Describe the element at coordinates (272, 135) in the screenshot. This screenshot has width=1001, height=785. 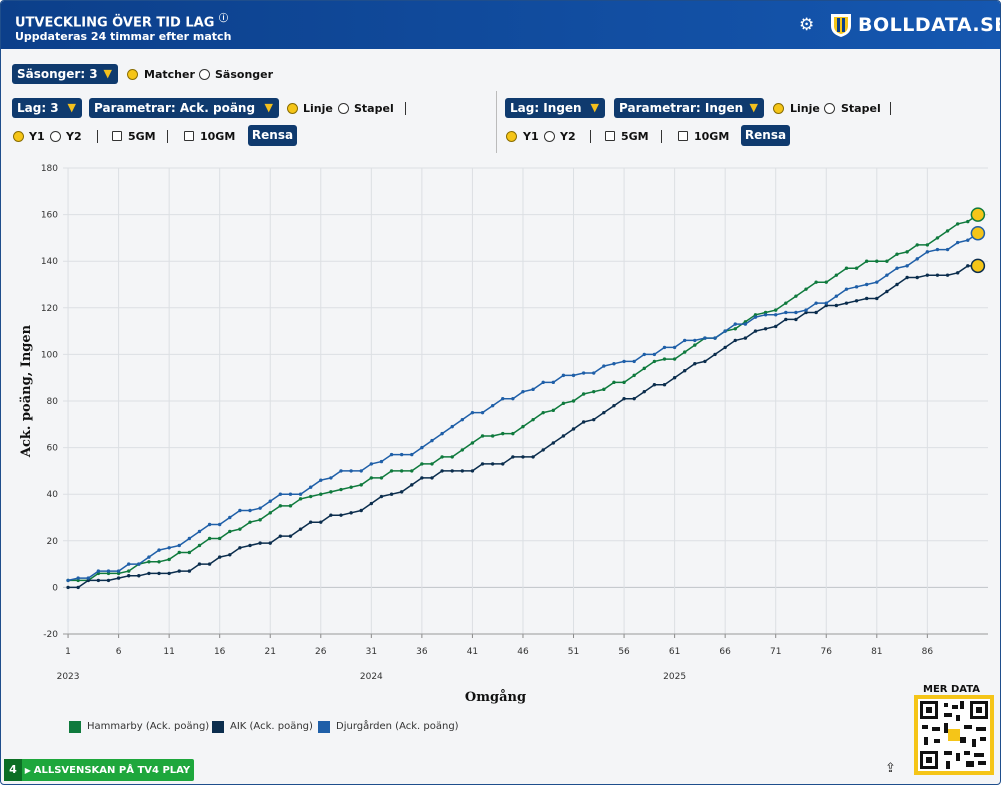
I see `left-reset-button: Rensa` at that location.